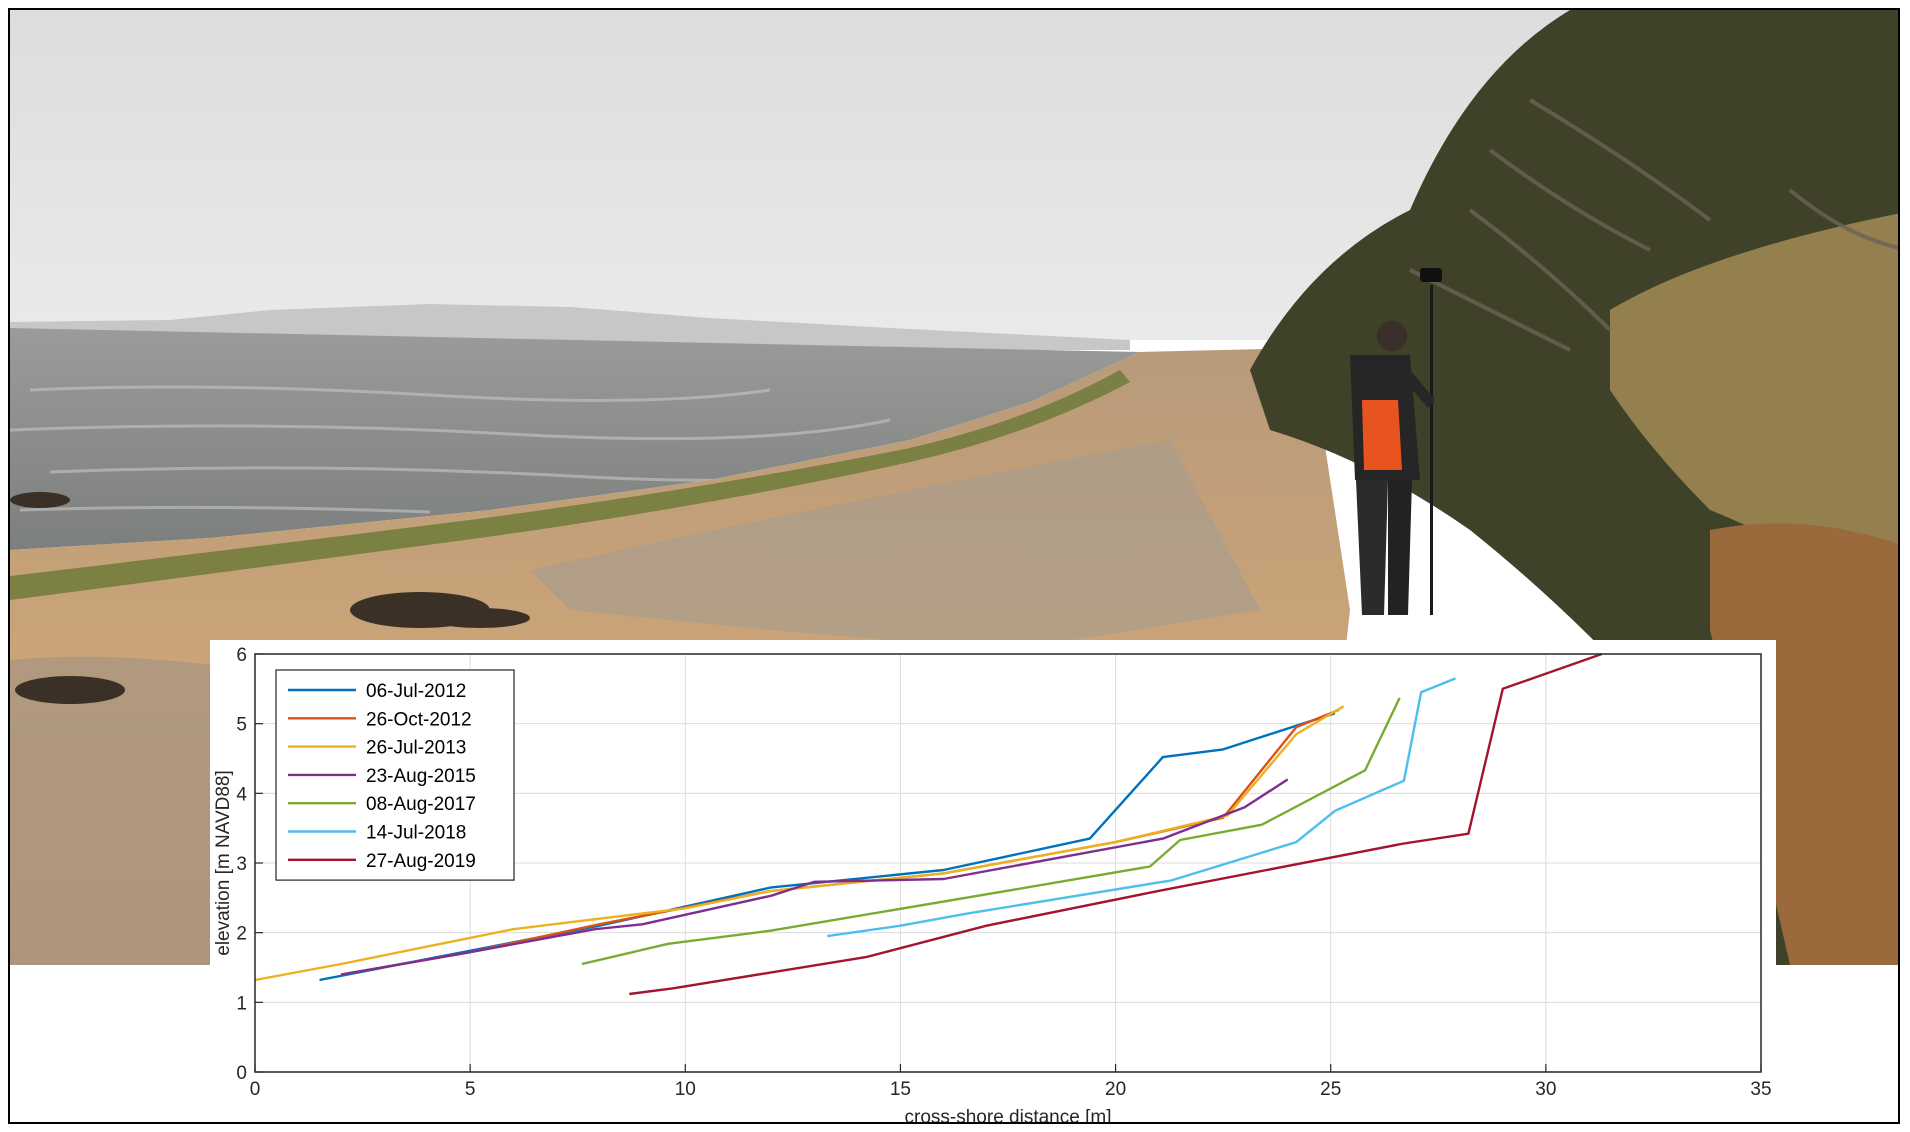 The width and height of the screenshot is (1910, 1132). What do you see at coordinates (241, 1003) in the screenshot?
I see `y-tick-label: 1` at bounding box center [241, 1003].